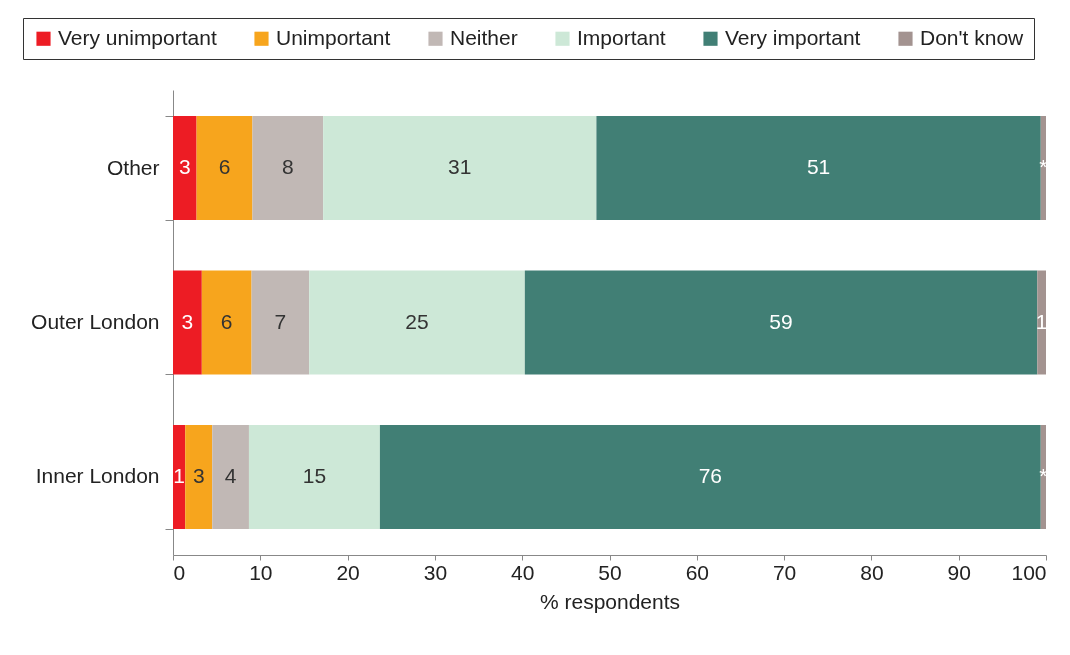  Describe the element at coordinates (97, 476) in the screenshot. I see `y-tick-label: Inner London` at that location.